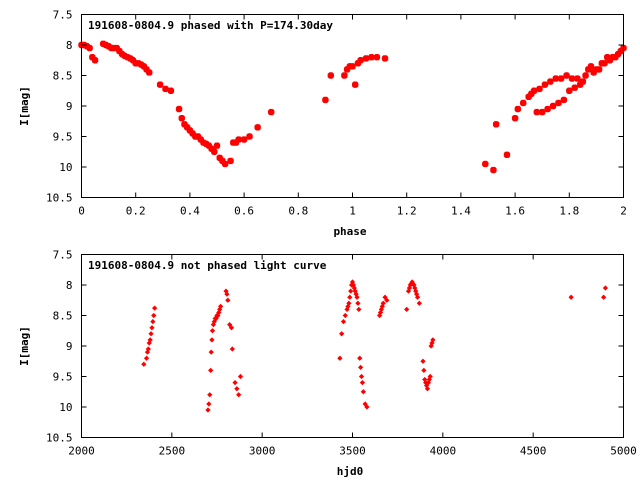 The width and height of the screenshot is (640, 480). I want to click on phased-y-axis-label: I[mag], so click(24, 106).